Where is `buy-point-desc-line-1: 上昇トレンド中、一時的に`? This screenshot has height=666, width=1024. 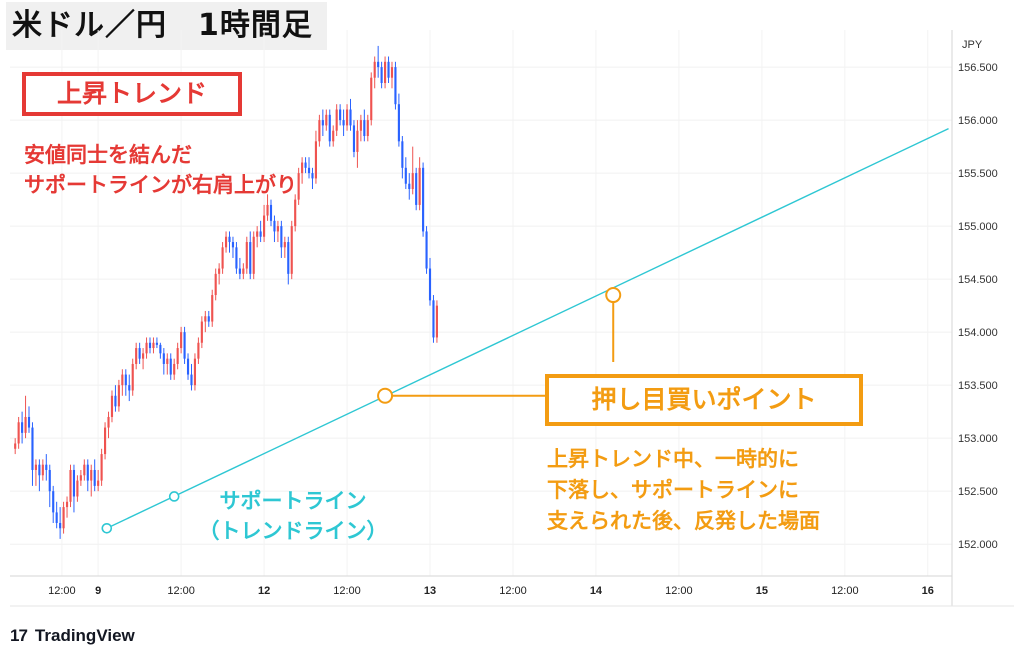 buy-point-desc-line-1: 上昇トレンド中、一時的に is located at coordinates (673, 459).